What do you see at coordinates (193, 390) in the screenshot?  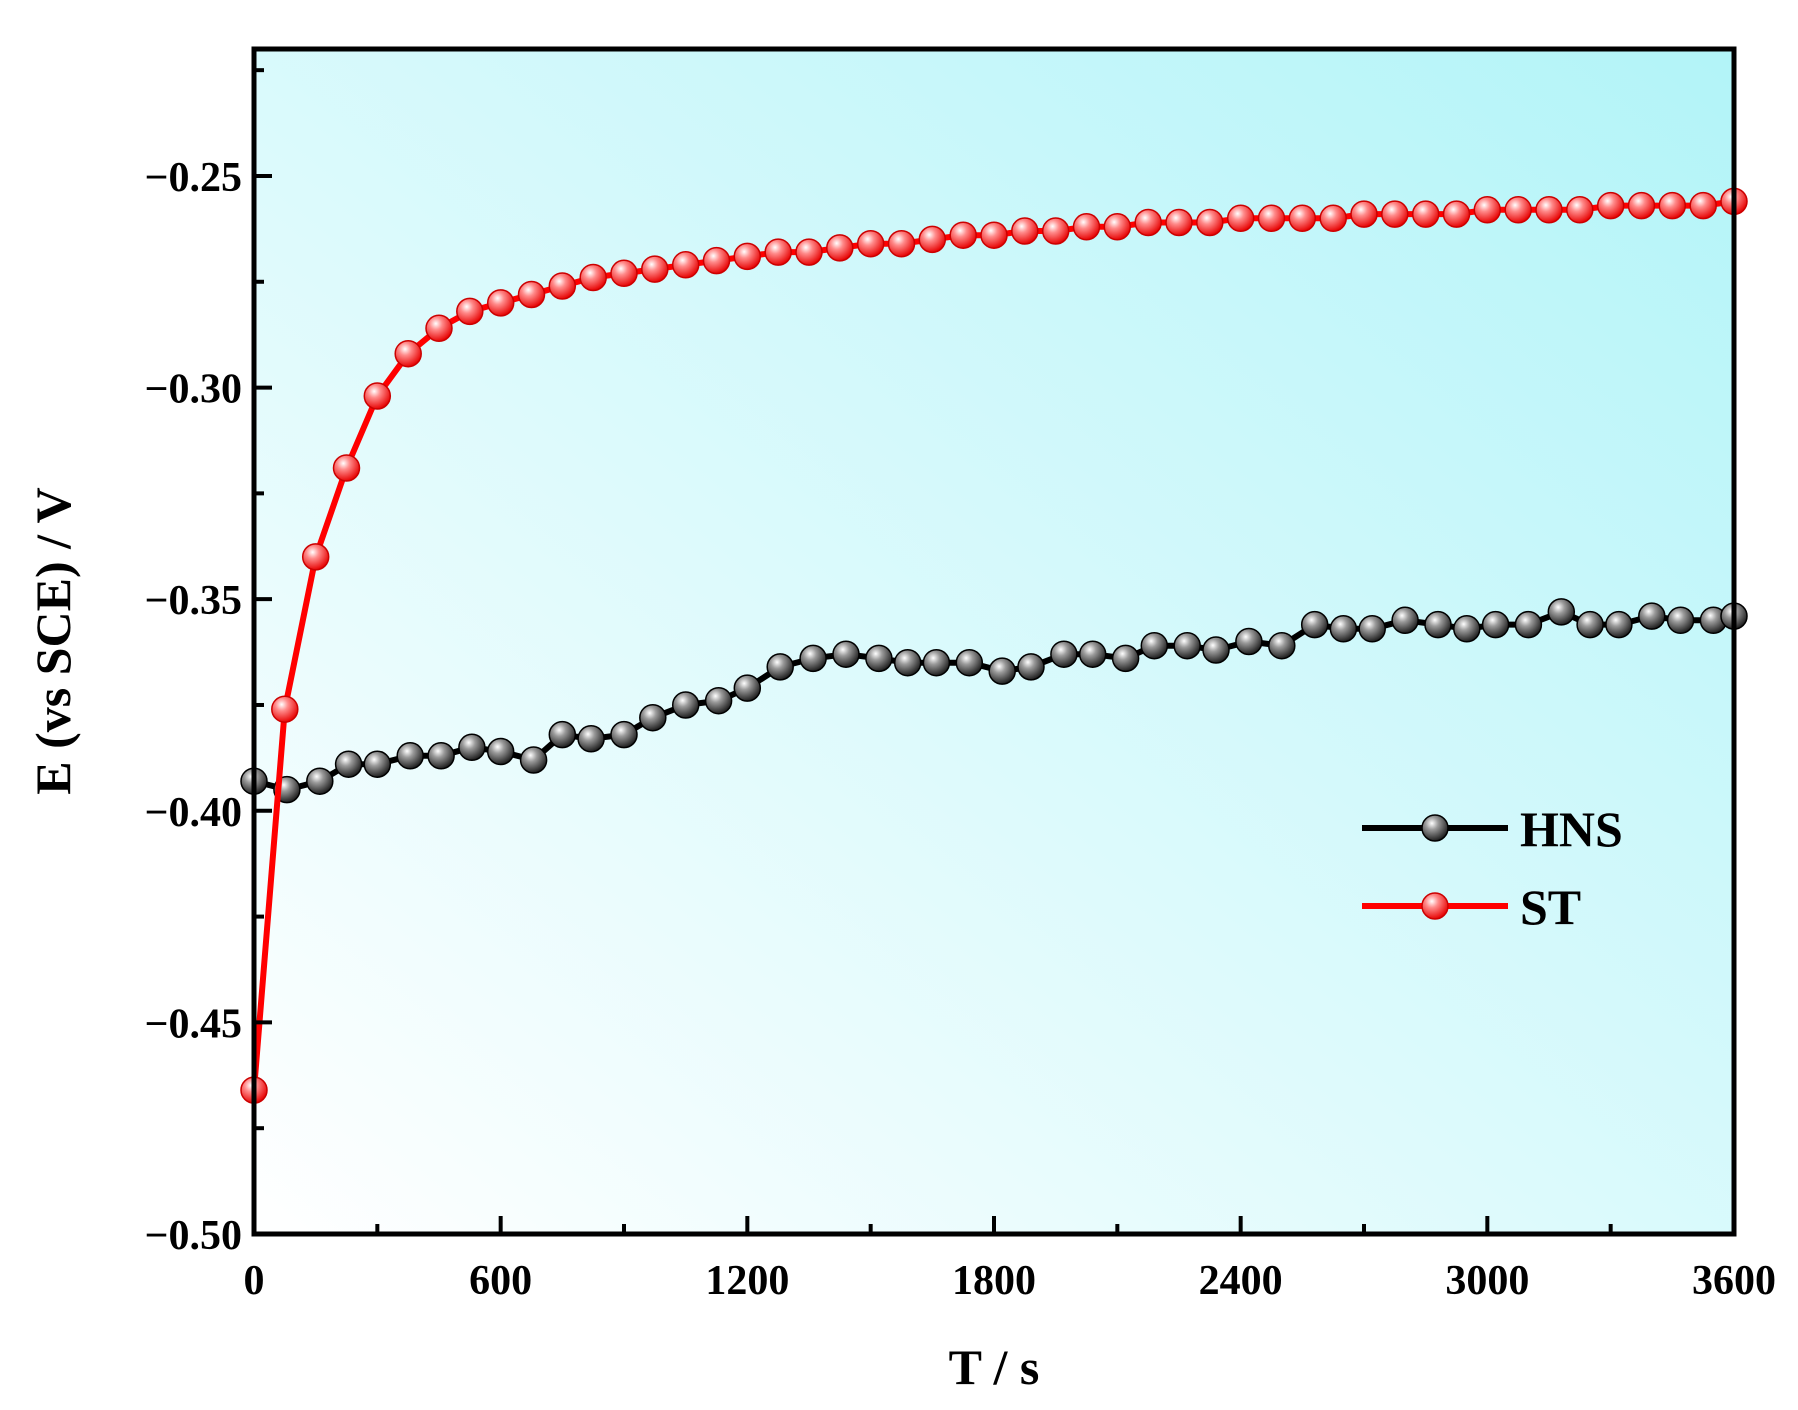 I see `y-tick-label-4: −0.30` at bounding box center [193, 390].